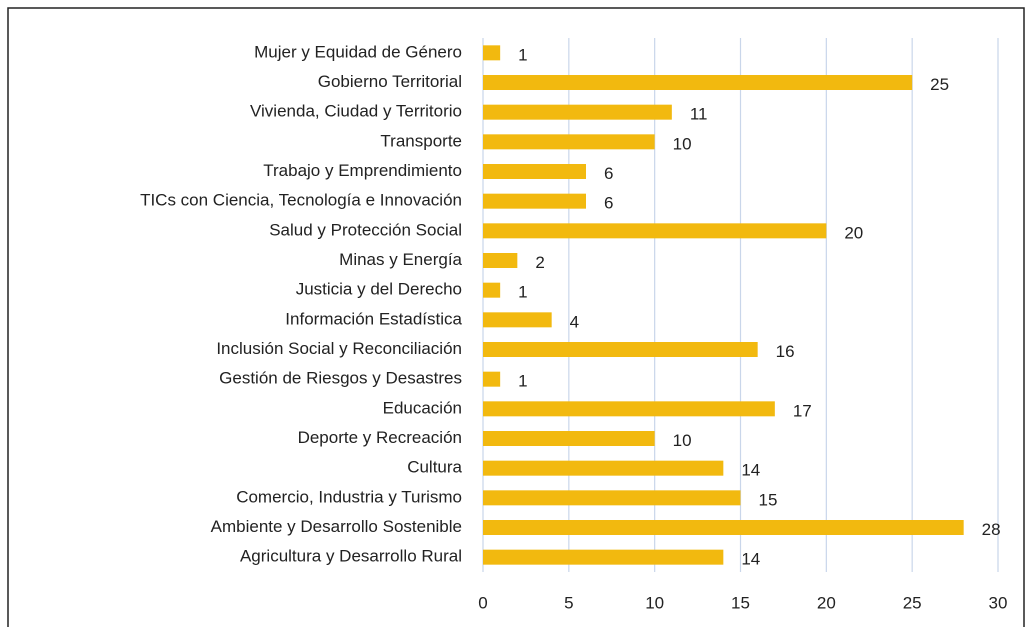  I want to click on data-label: 25, so click(939, 84).